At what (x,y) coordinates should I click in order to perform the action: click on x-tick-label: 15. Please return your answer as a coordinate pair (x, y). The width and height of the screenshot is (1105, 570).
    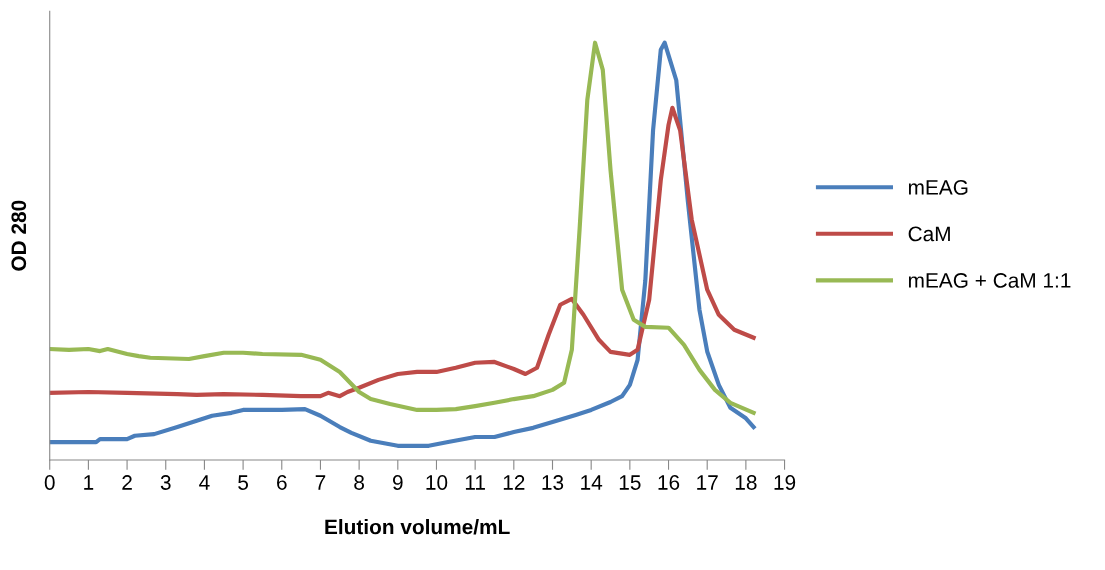
    Looking at the image, I should click on (630, 482).